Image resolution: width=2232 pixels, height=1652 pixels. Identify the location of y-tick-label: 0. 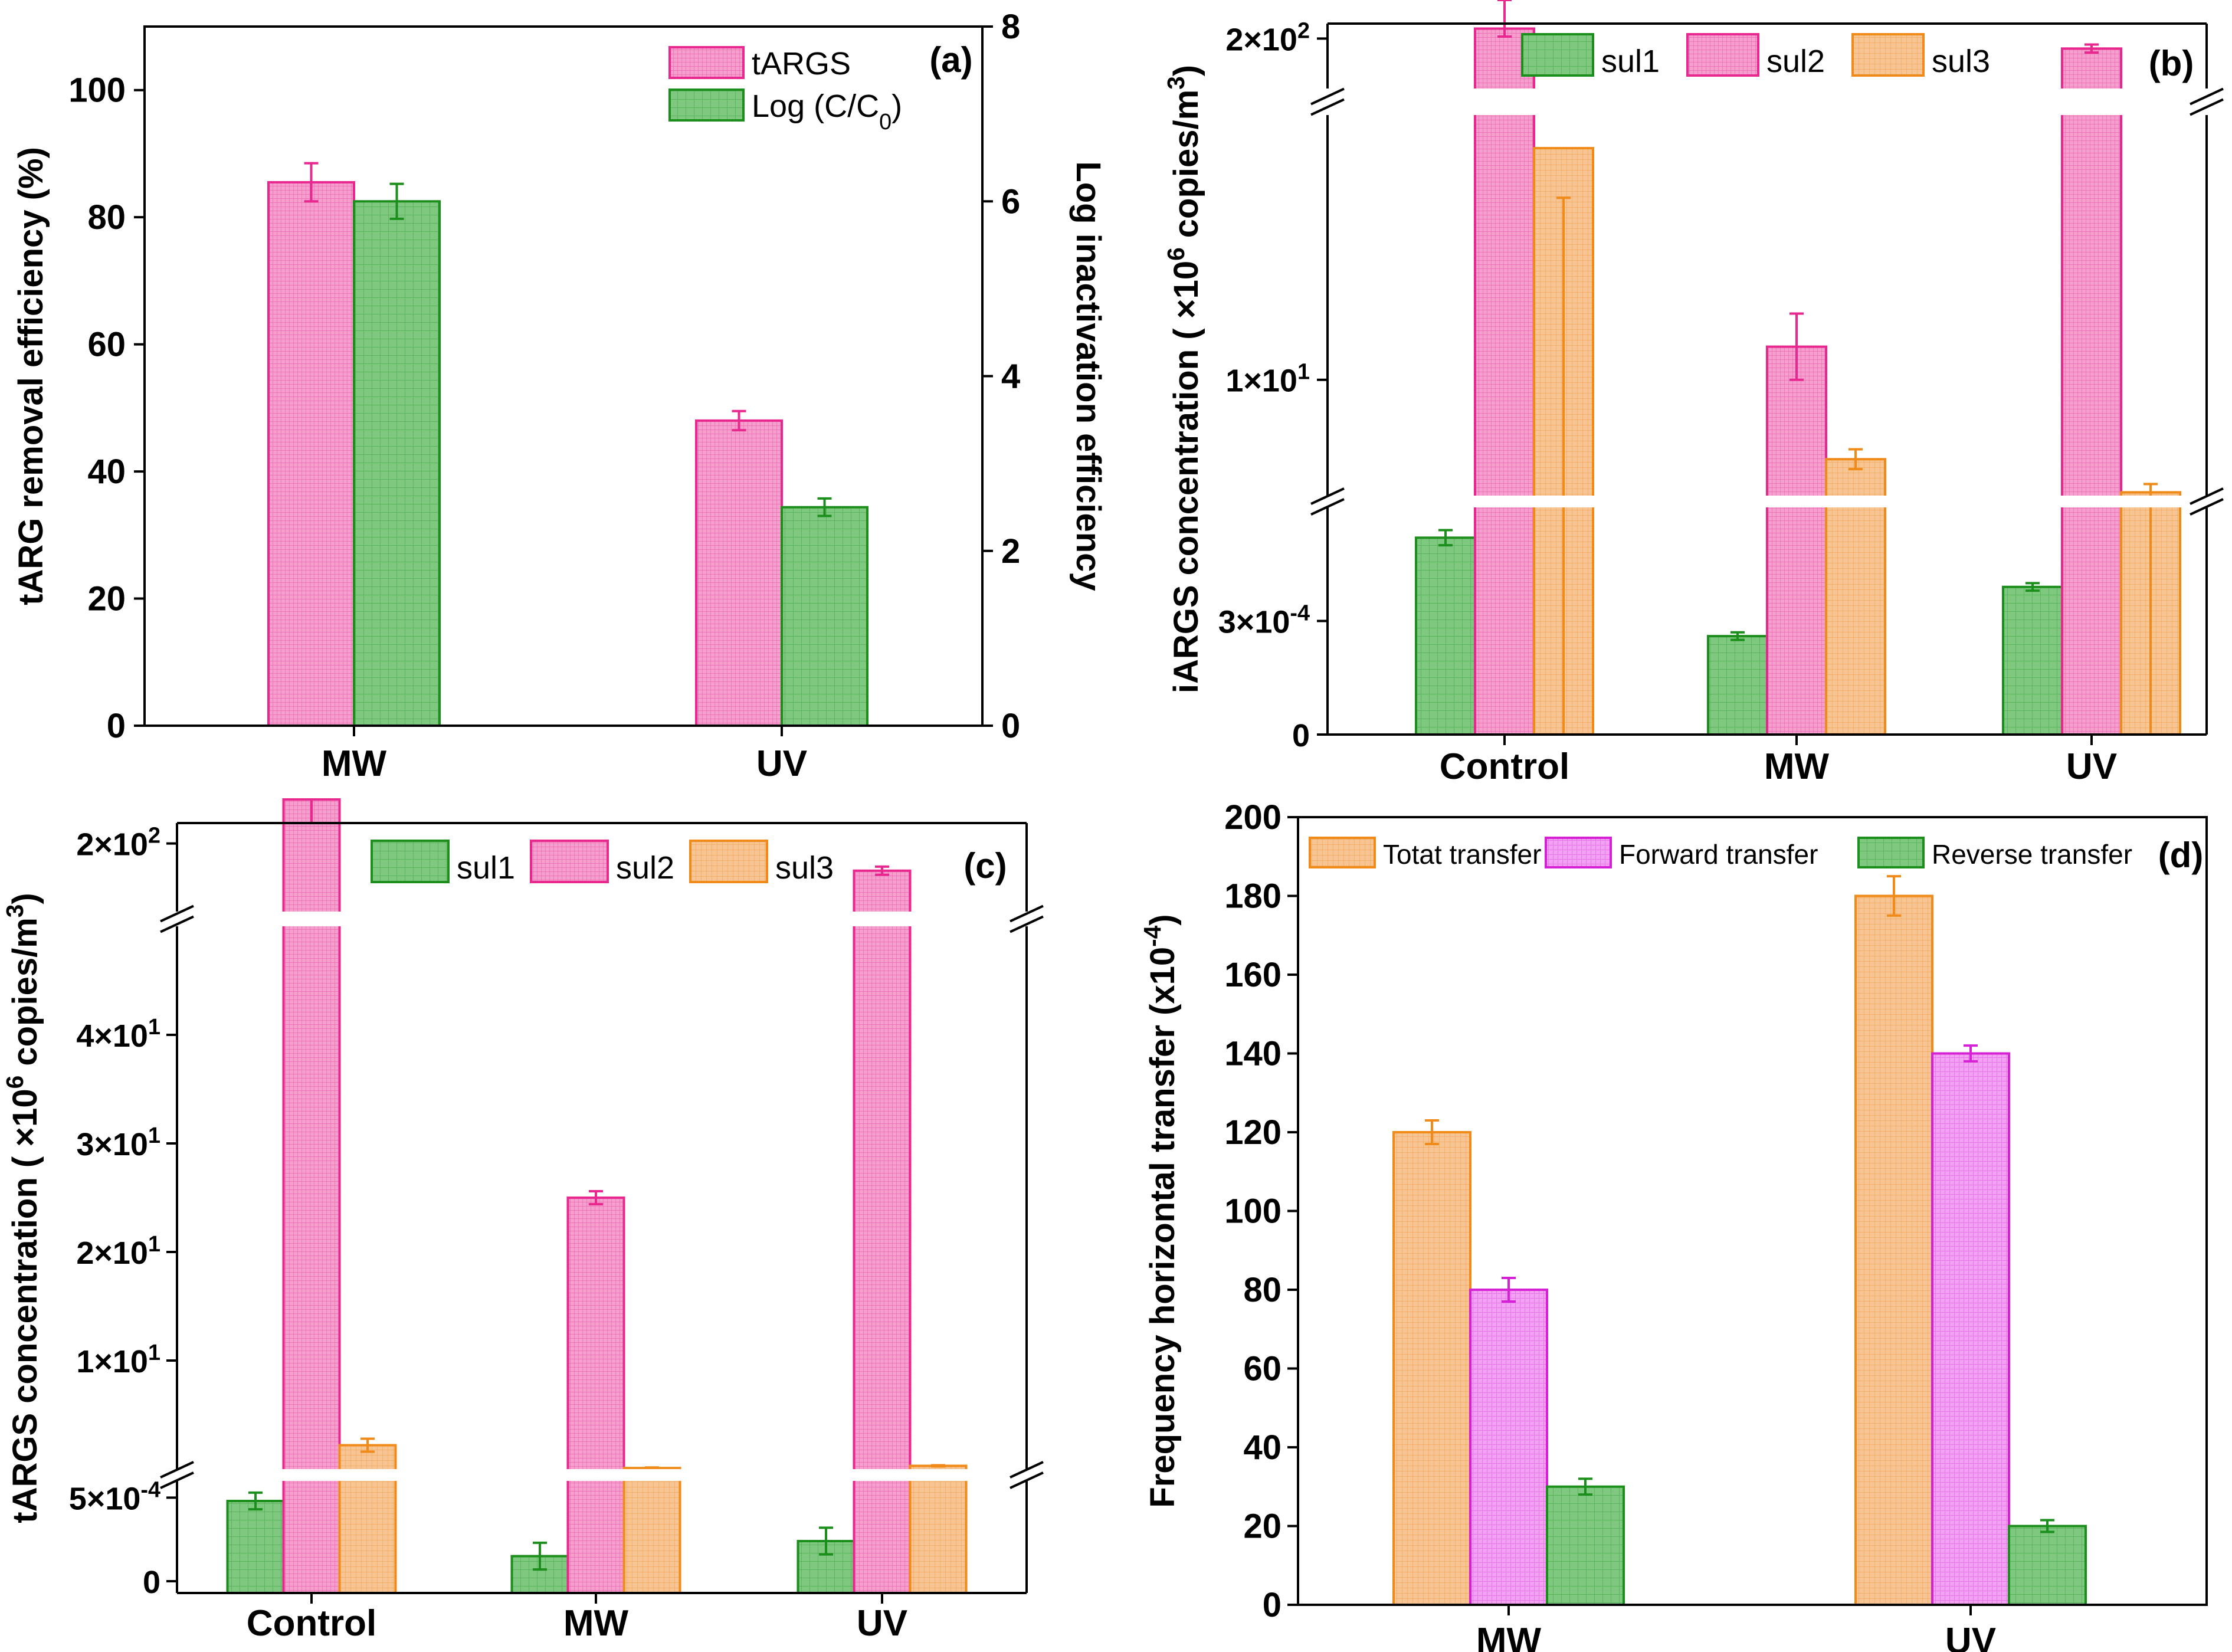
(116, 726).